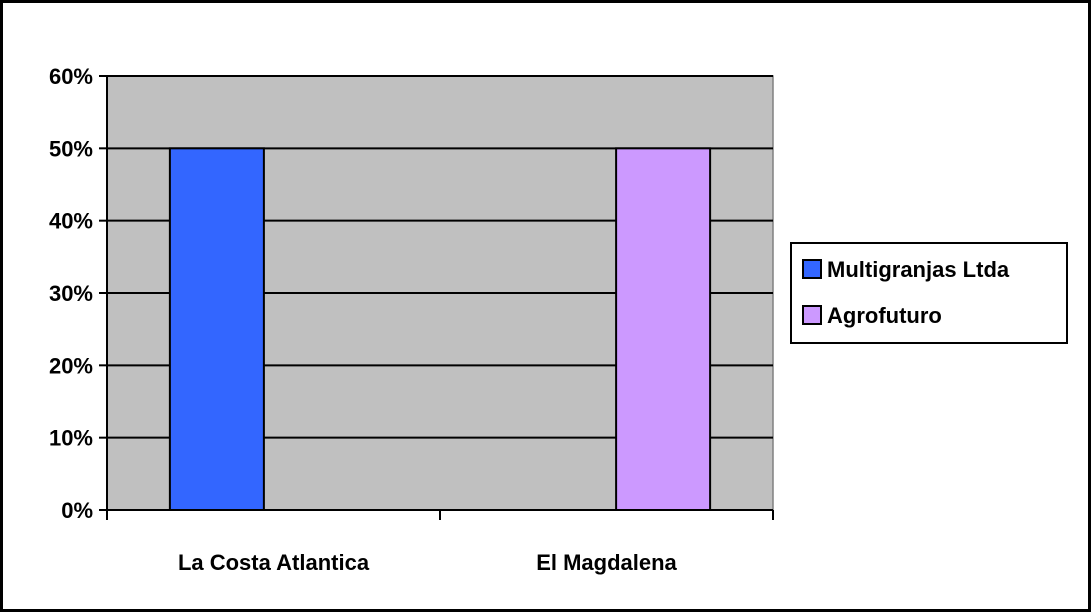 The image size is (1091, 615). What do you see at coordinates (663, 329) in the screenshot?
I see `bar-agrofuturo` at bounding box center [663, 329].